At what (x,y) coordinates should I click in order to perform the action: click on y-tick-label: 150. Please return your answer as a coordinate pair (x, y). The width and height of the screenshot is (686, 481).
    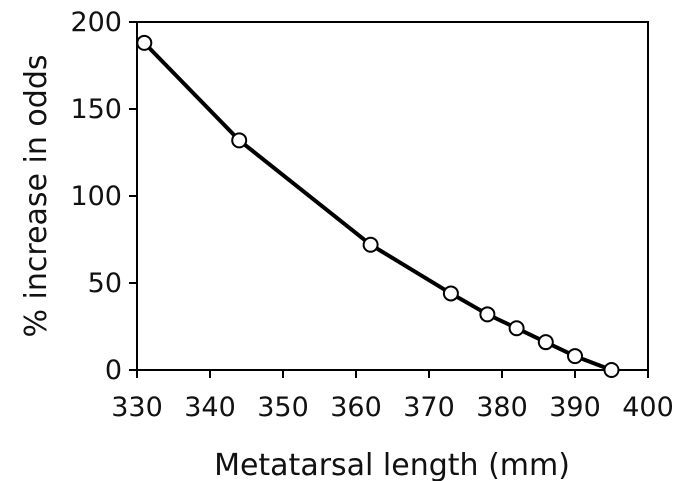
    Looking at the image, I should click on (96, 109).